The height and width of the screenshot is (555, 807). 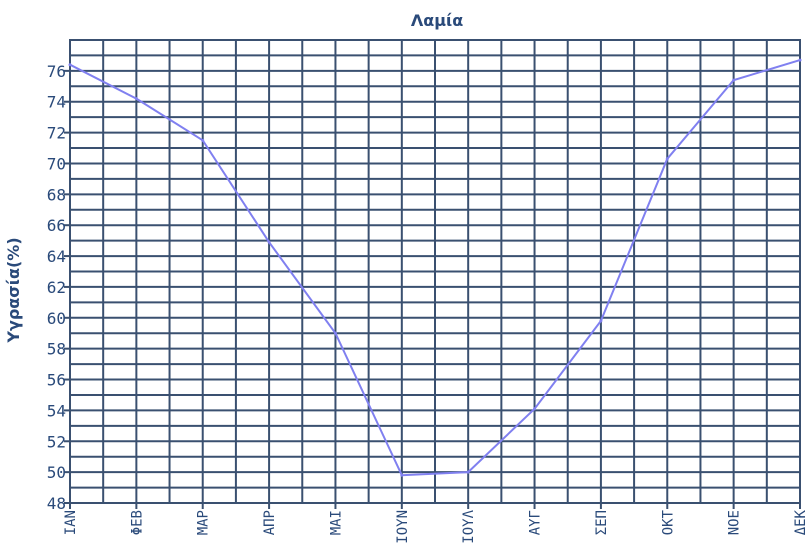 What do you see at coordinates (137, 522) in the screenshot?
I see `x-tick-label: ΦΕΒ` at bounding box center [137, 522].